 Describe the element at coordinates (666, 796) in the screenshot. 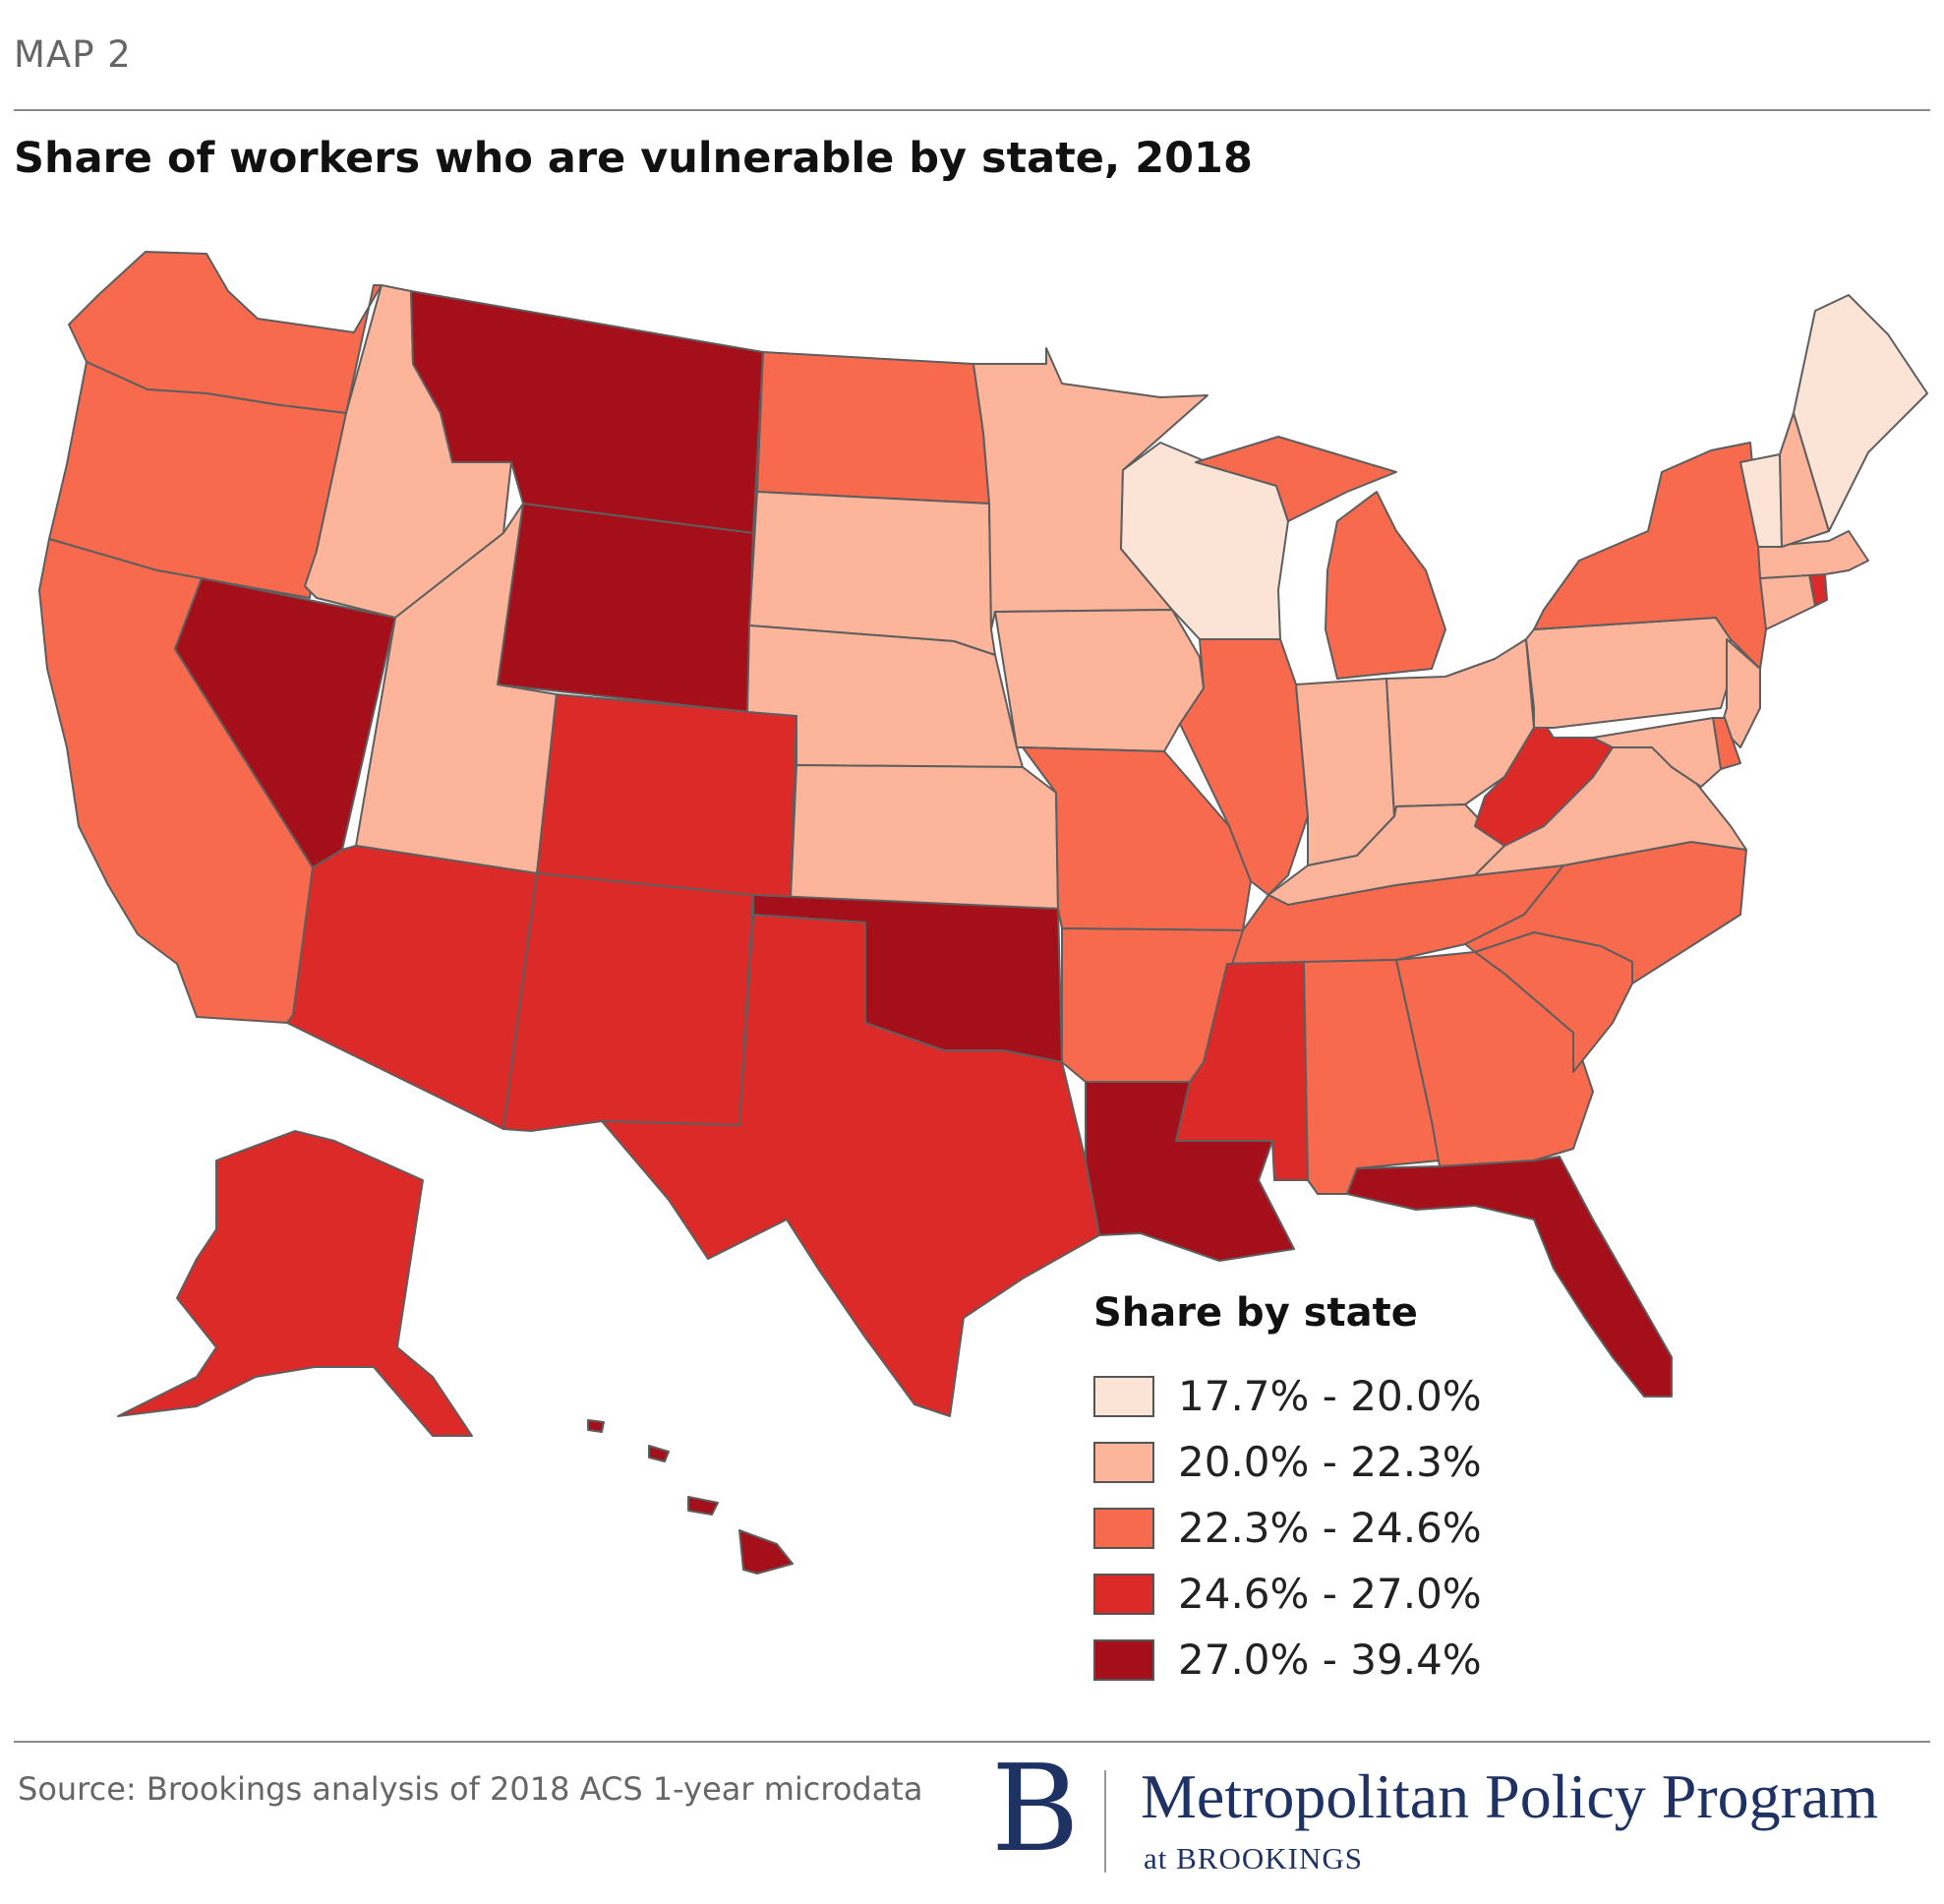

I see `state-co` at that location.